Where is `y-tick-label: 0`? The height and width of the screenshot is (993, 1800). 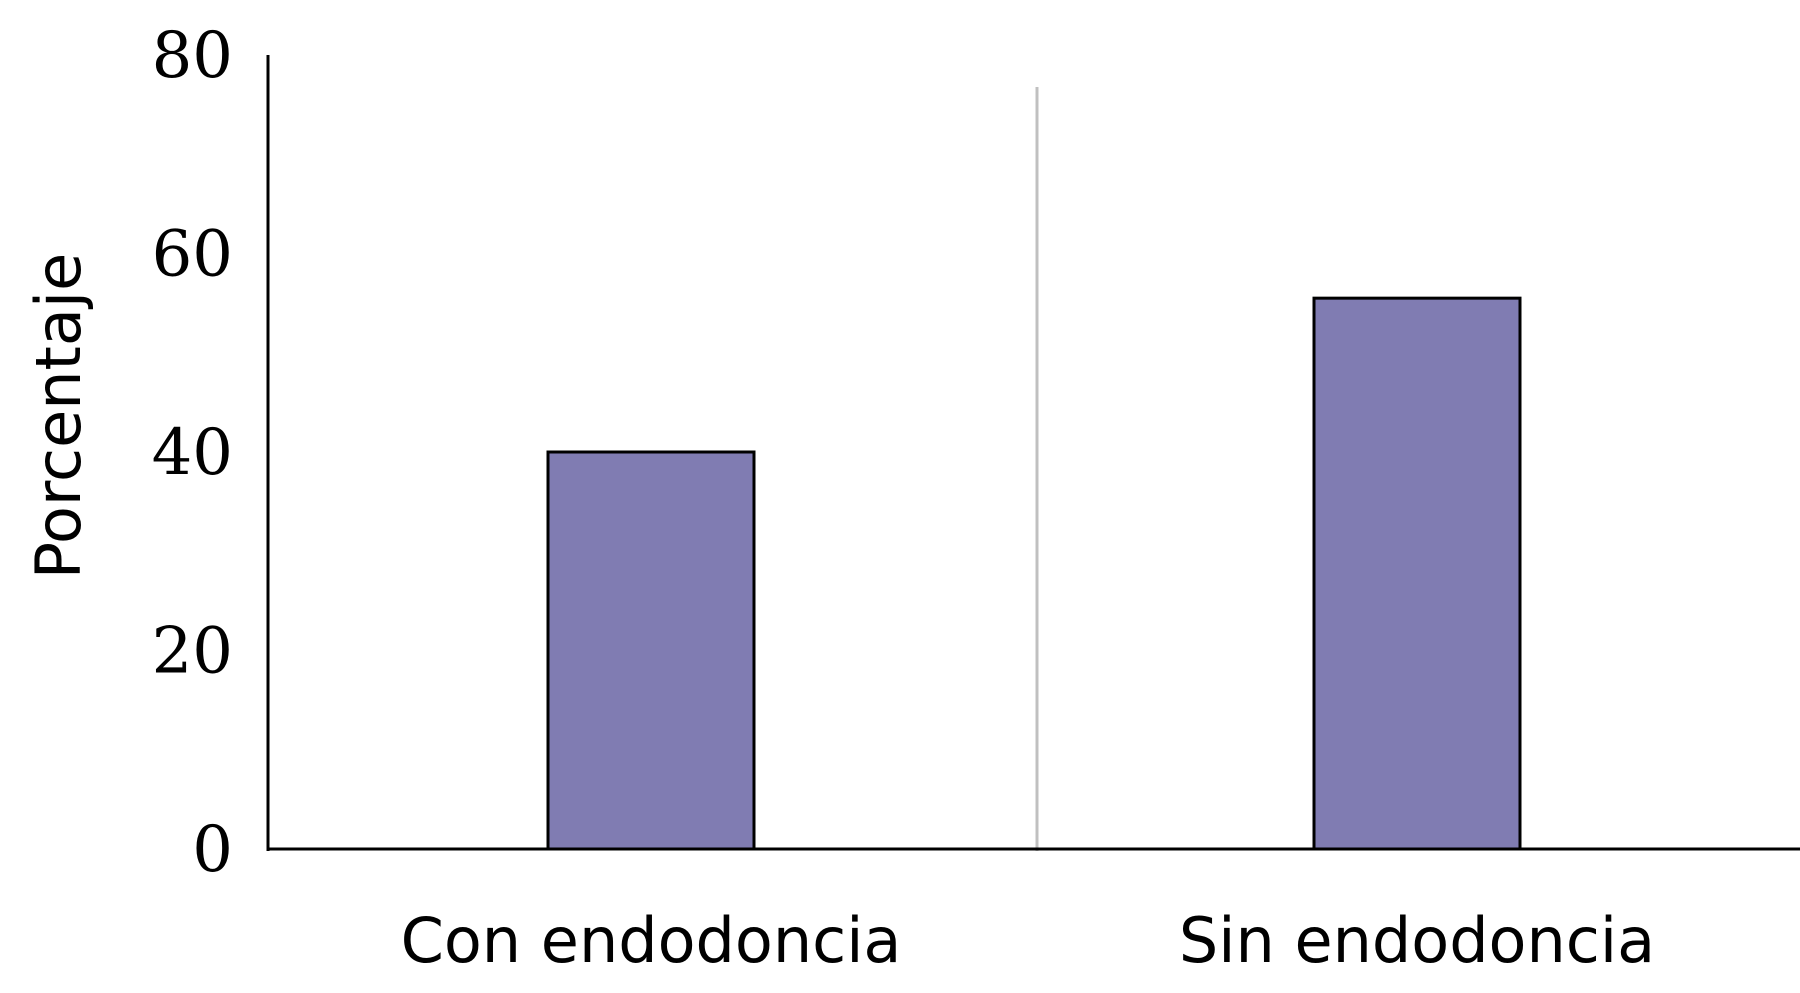 y-tick-label: 0 is located at coordinates (212, 850).